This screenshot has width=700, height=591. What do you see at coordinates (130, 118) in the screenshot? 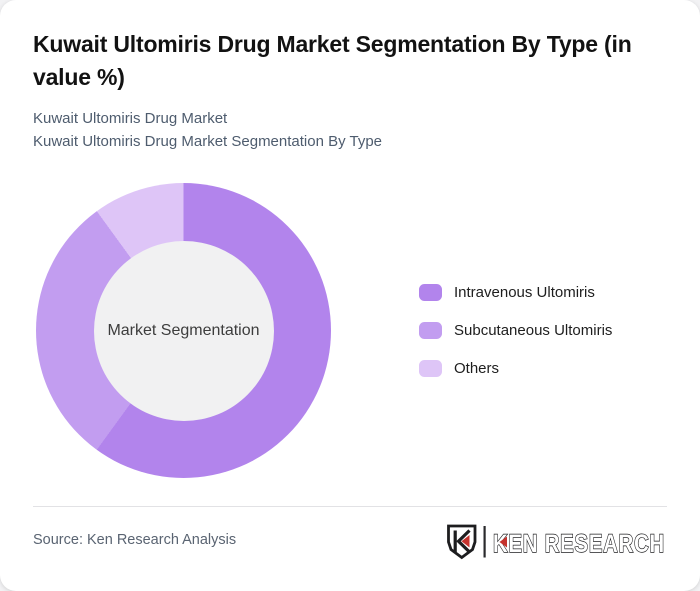
I see `subtitle-line-1: Kuwait Ultomiris Drug Market` at bounding box center [130, 118].